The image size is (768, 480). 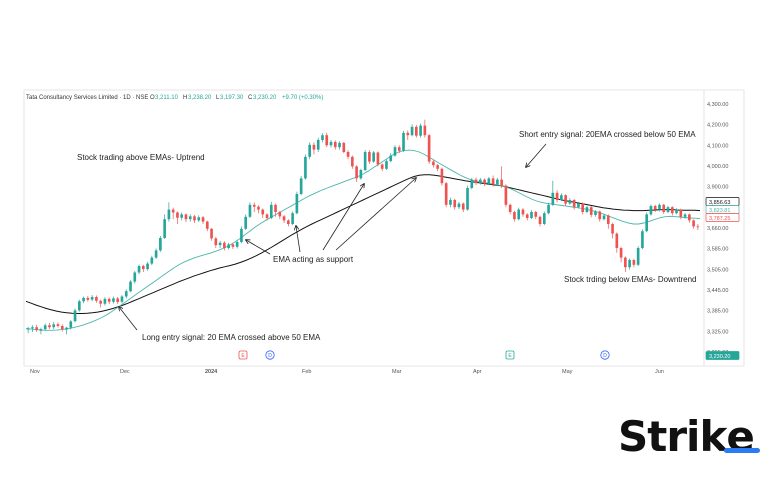 What do you see at coordinates (125, 372) in the screenshot?
I see `x-tick-label: Dec` at bounding box center [125, 372].